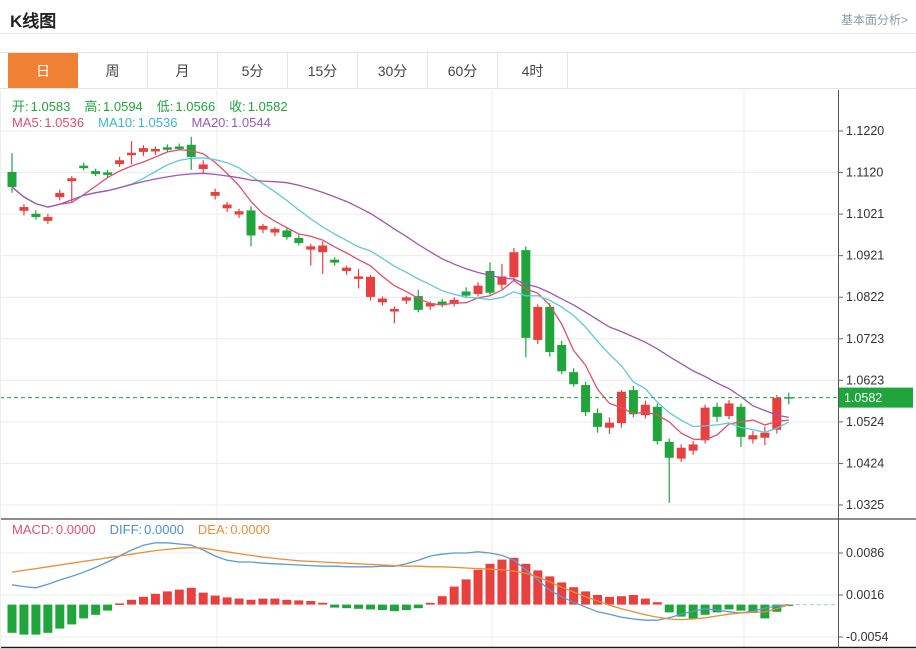  I want to click on price-axis-label: 1.0723, so click(865, 339).